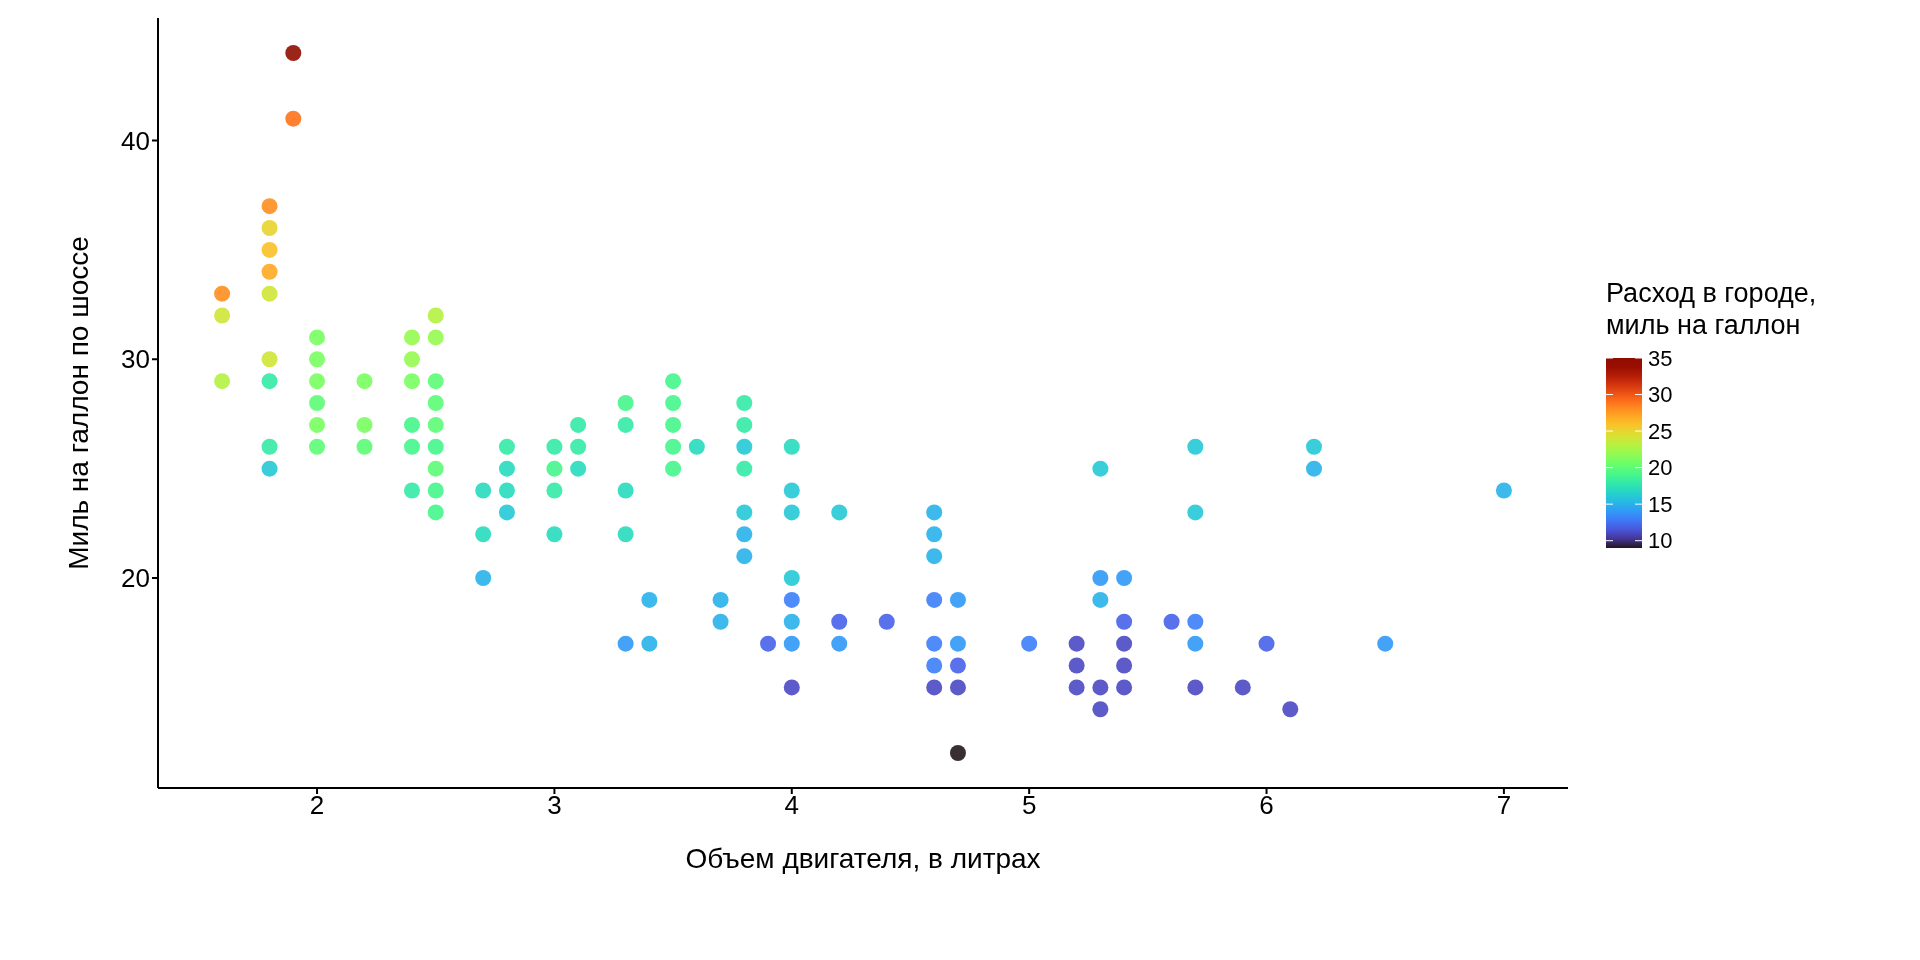 This screenshot has height=960, width=1920. What do you see at coordinates (1660, 468) in the screenshot?
I see `color-bar-label: 20` at bounding box center [1660, 468].